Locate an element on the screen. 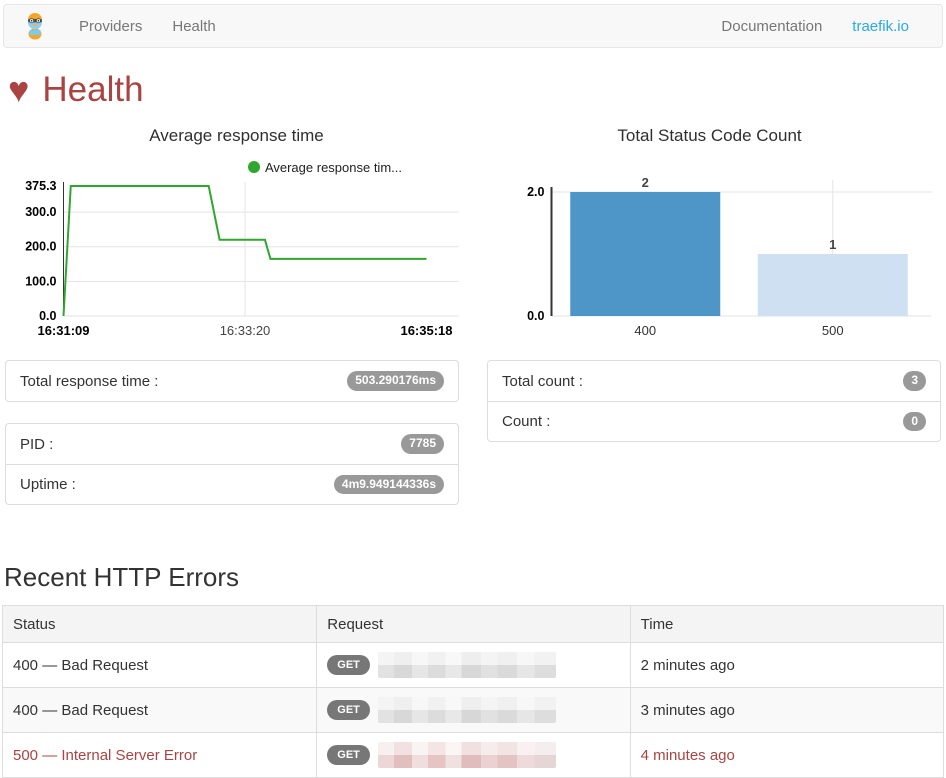  svg-text: 16:33:20 is located at coordinates (245, 330).